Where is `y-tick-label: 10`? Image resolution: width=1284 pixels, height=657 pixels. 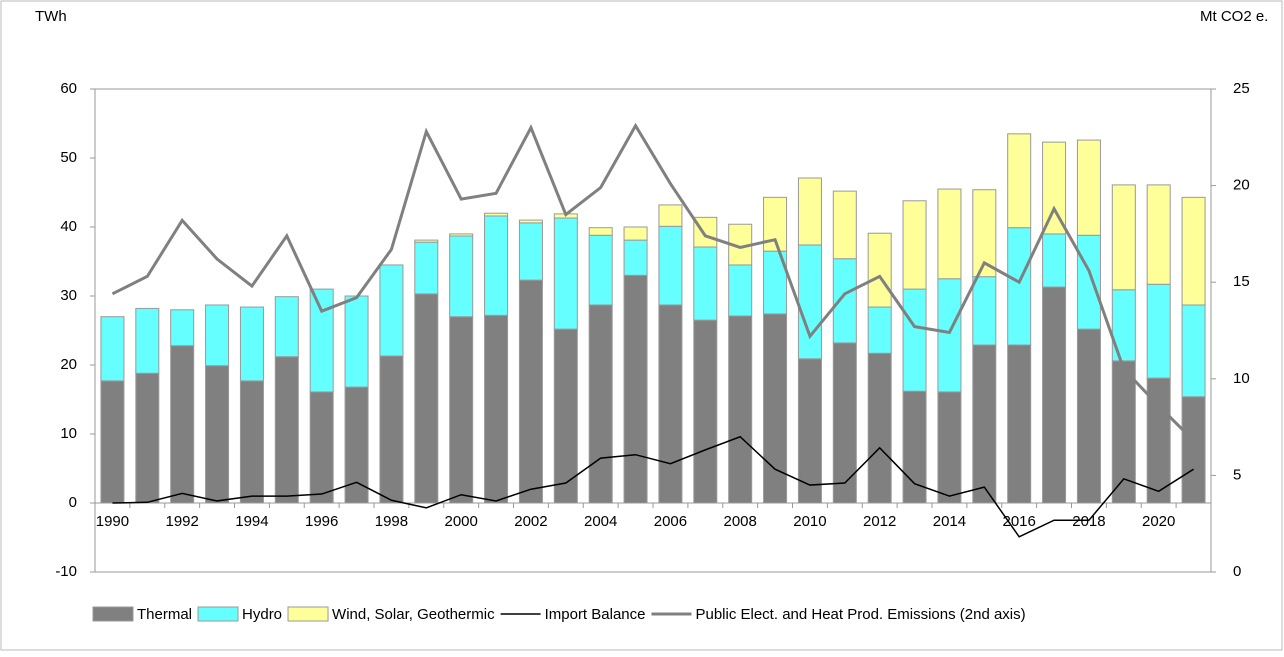 y-tick-label: 10 is located at coordinates (68, 433).